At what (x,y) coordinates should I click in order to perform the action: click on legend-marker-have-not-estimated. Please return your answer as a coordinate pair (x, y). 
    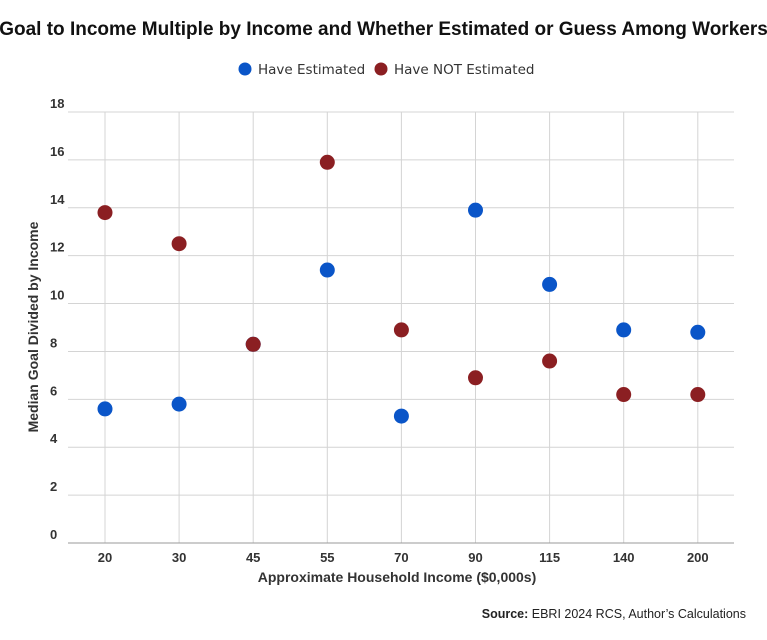
    Looking at the image, I should click on (381, 69).